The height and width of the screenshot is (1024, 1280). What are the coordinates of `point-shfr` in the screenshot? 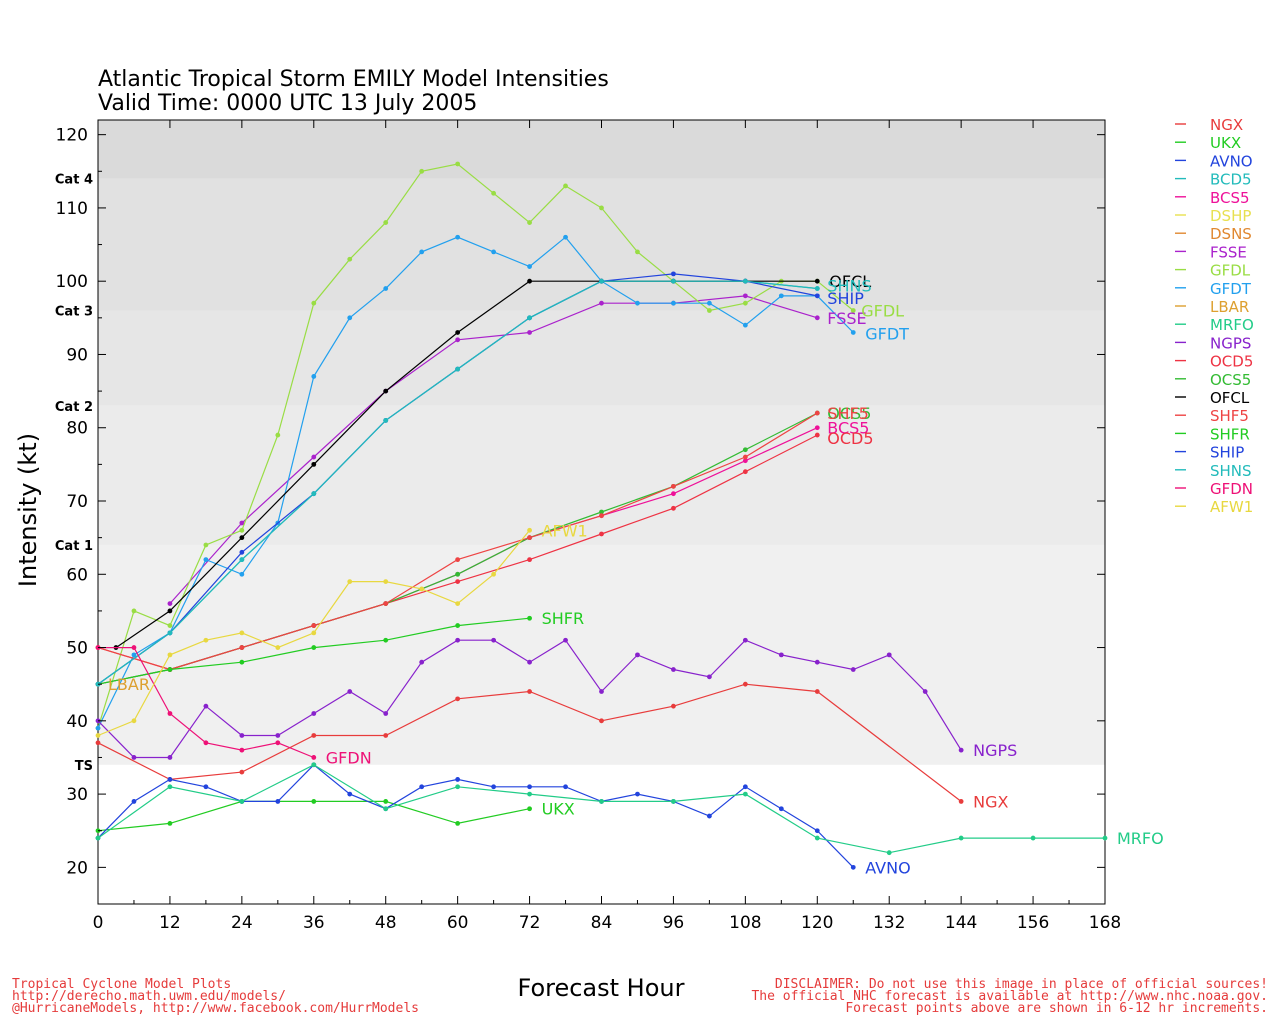 It's located at (170, 669).